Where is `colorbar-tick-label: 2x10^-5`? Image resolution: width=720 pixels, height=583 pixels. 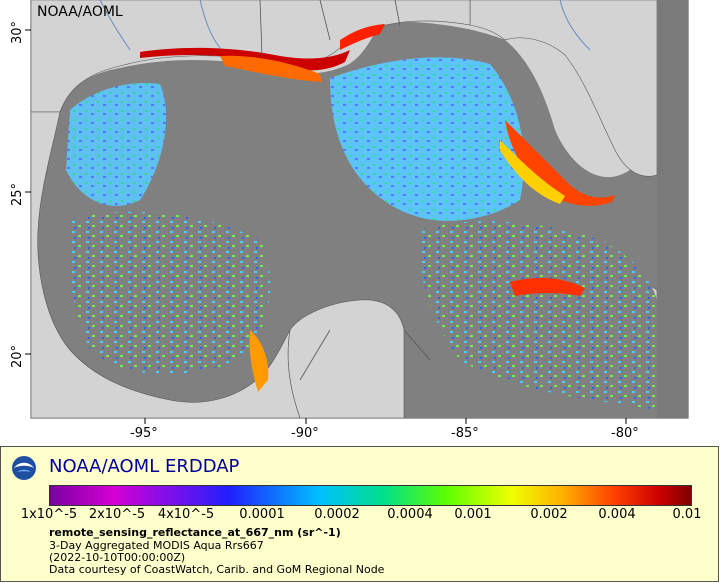
colorbar-tick-label: 2x10^-5 is located at coordinates (117, 514).